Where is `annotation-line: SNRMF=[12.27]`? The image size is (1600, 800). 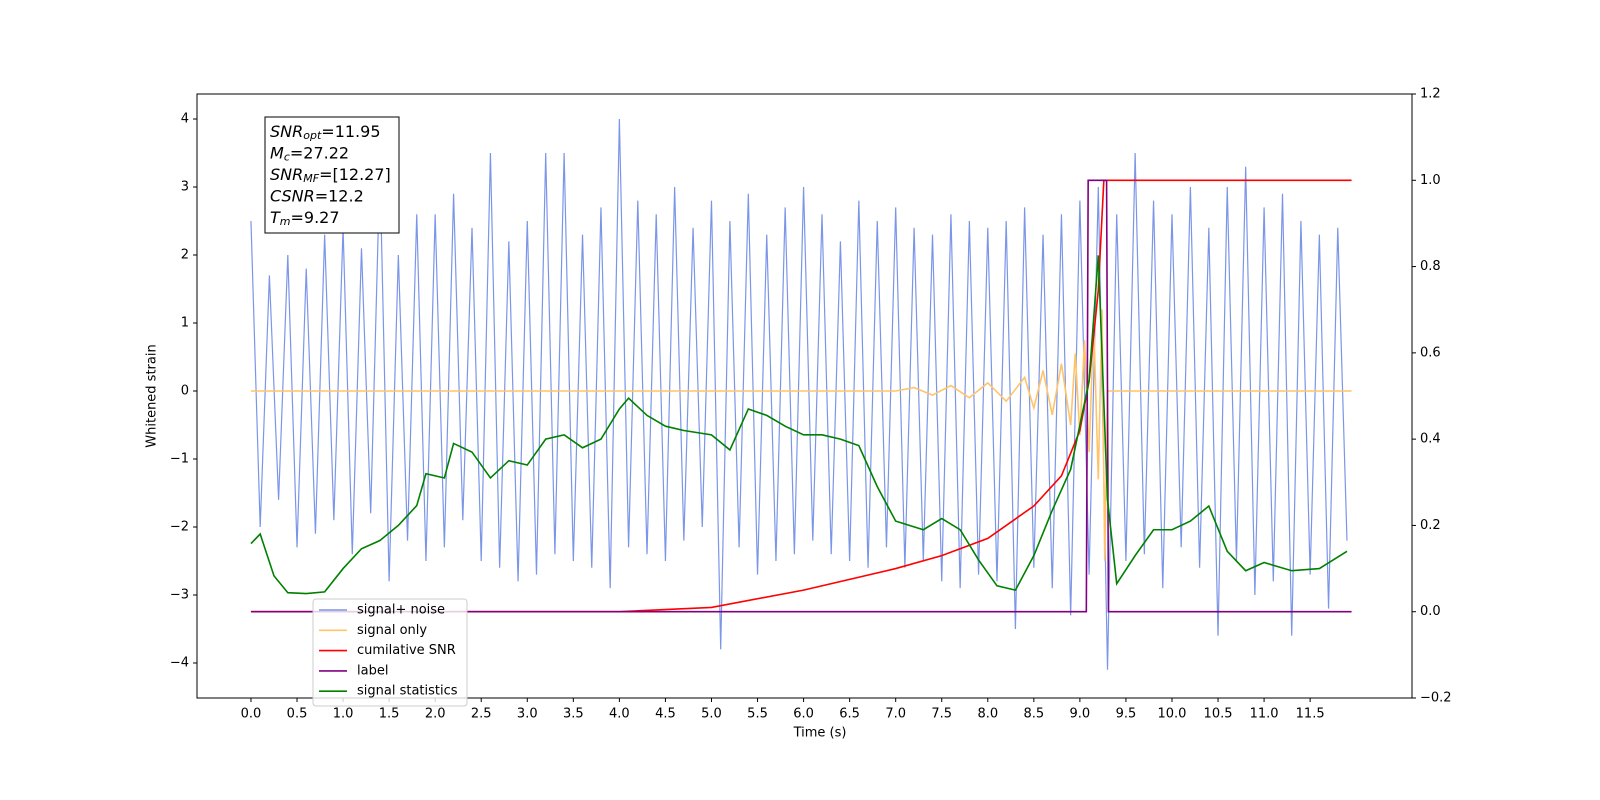 annotation-line: SNRMF=[12.27] is located at coordinates (330, 175).